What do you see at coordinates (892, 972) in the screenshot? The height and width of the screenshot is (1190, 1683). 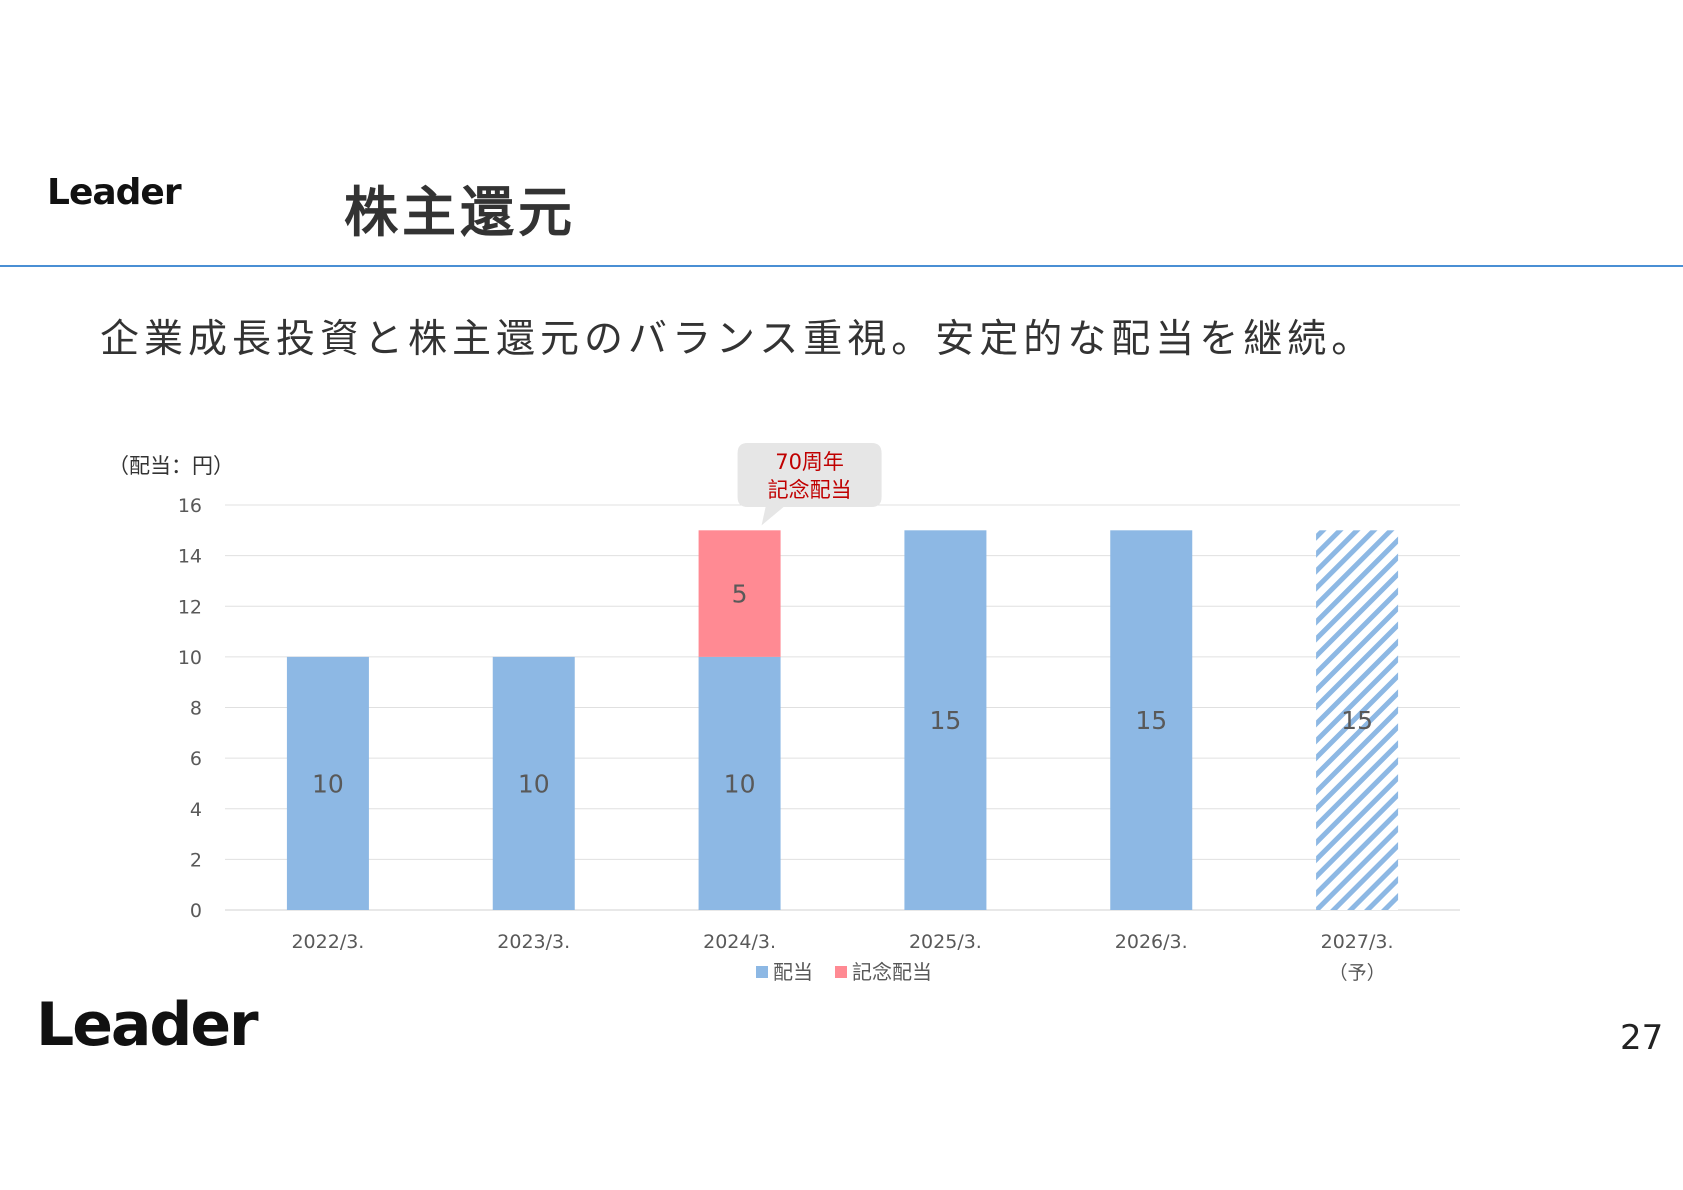 I see `legend-label: 記念配当` at bounding box center [892, 972].